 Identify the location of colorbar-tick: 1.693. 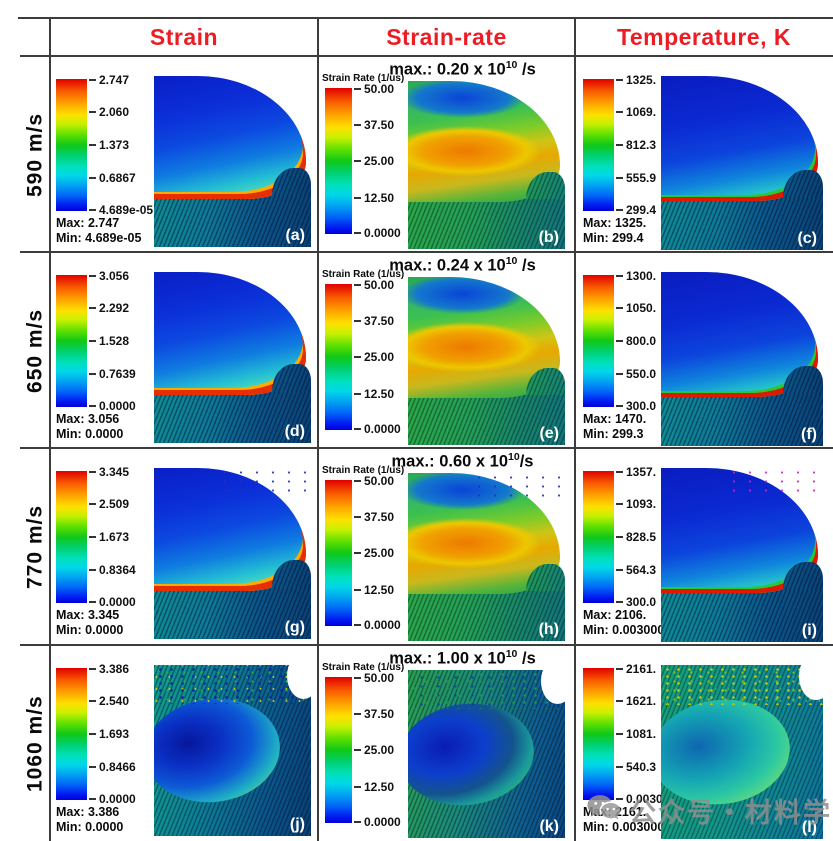
(109, 734).